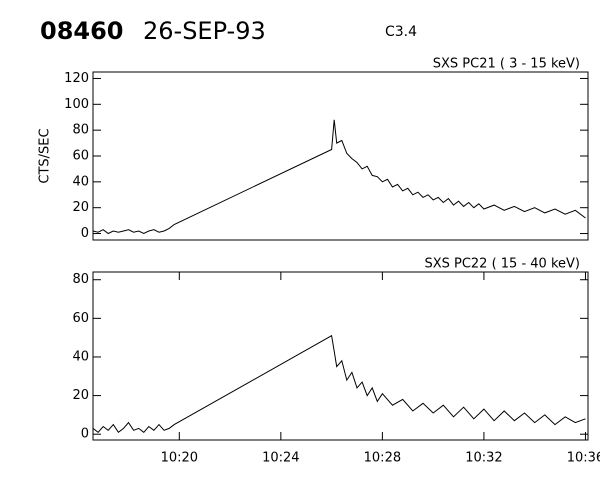 The width and height of the screenshot is (600, 480). Describe the element at coordinates (76, 78) in the screenshot. I see `y-tick-label: 120` at that location.